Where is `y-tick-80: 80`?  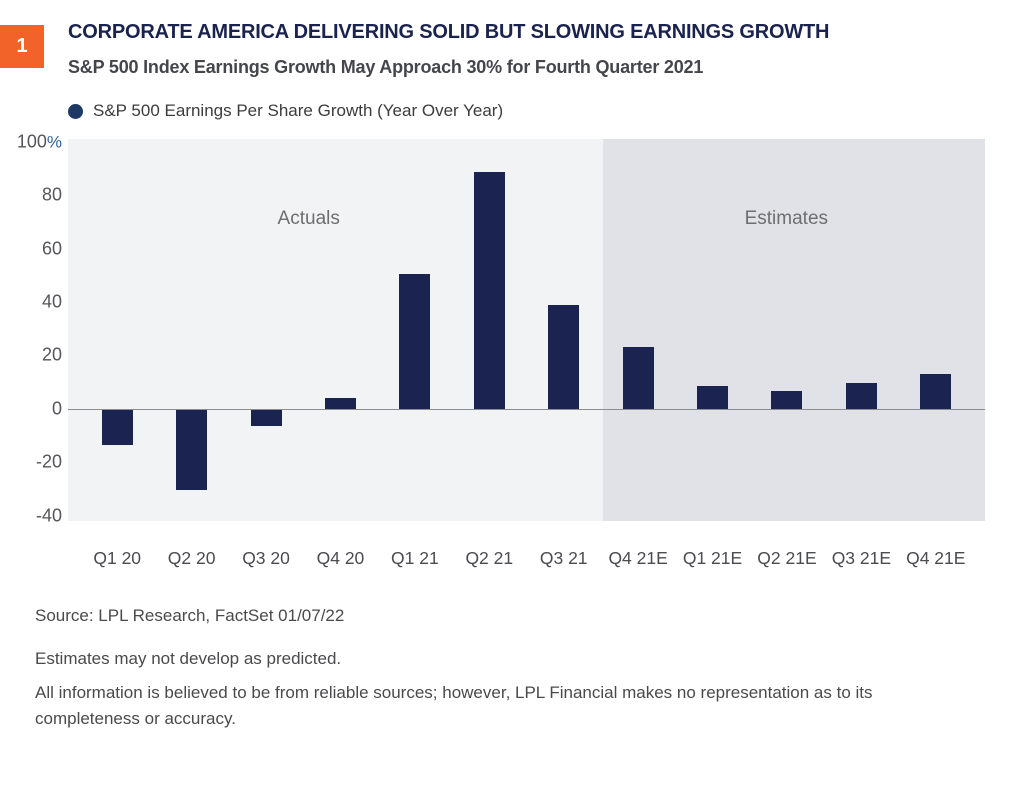 y-tick-80: 80 is located at coordinates (51, 194).